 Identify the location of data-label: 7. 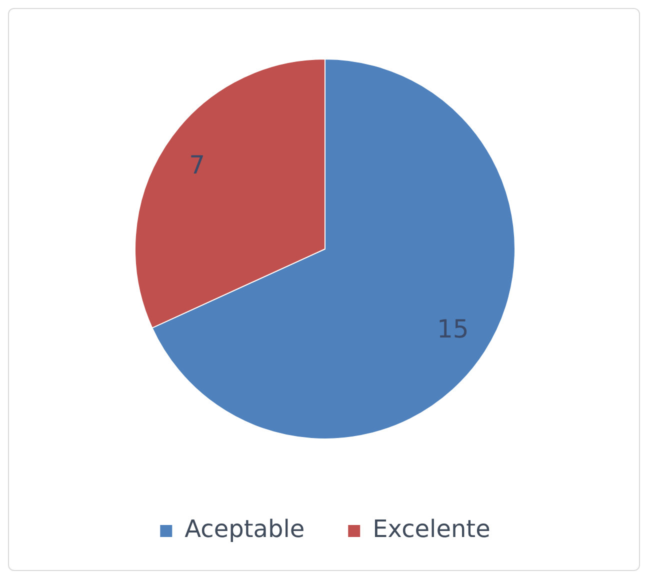
(197, 165).